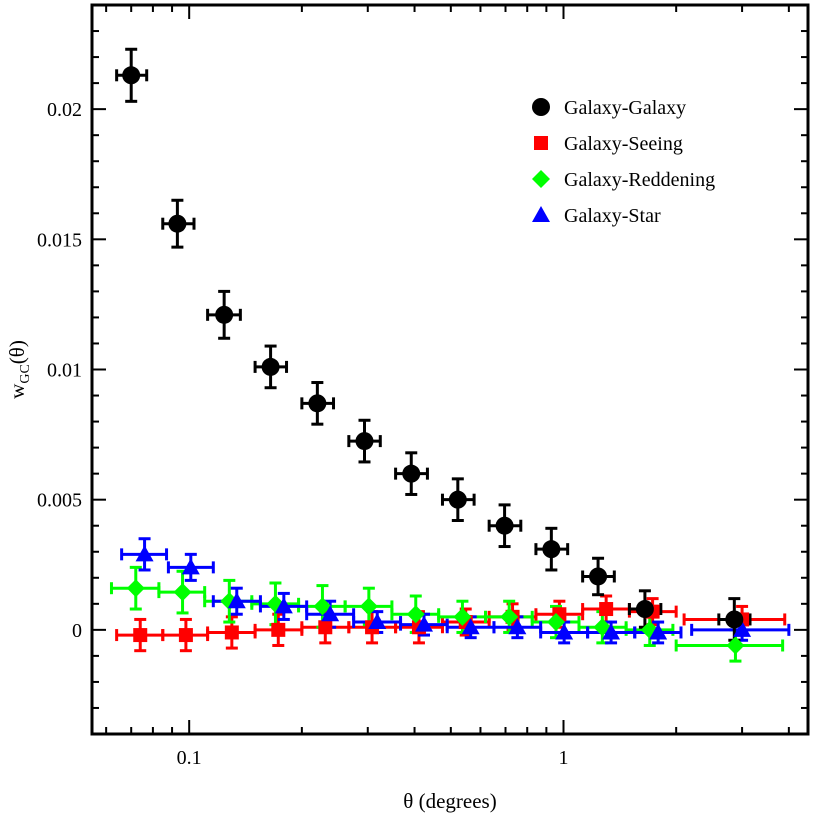 The height and width of the screenshot is (821, 830). Describe the element at coordinates (17, 391) in the screenshot. I see `y-axis-title-base: w` at that location.